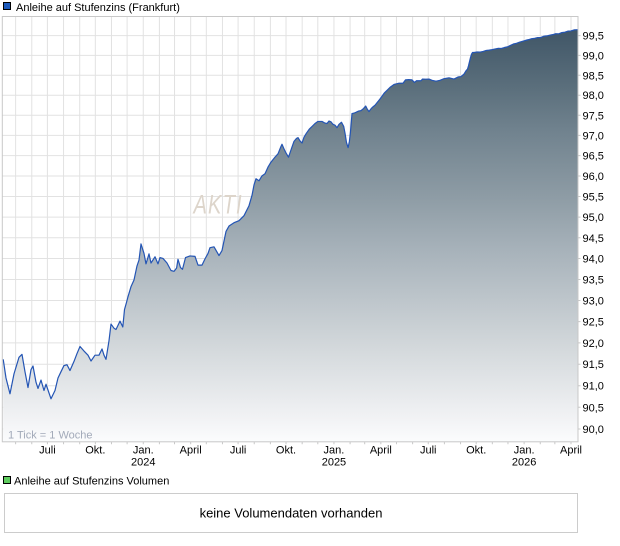  I want to click on svg-text: 96,5, so click(593, 157).